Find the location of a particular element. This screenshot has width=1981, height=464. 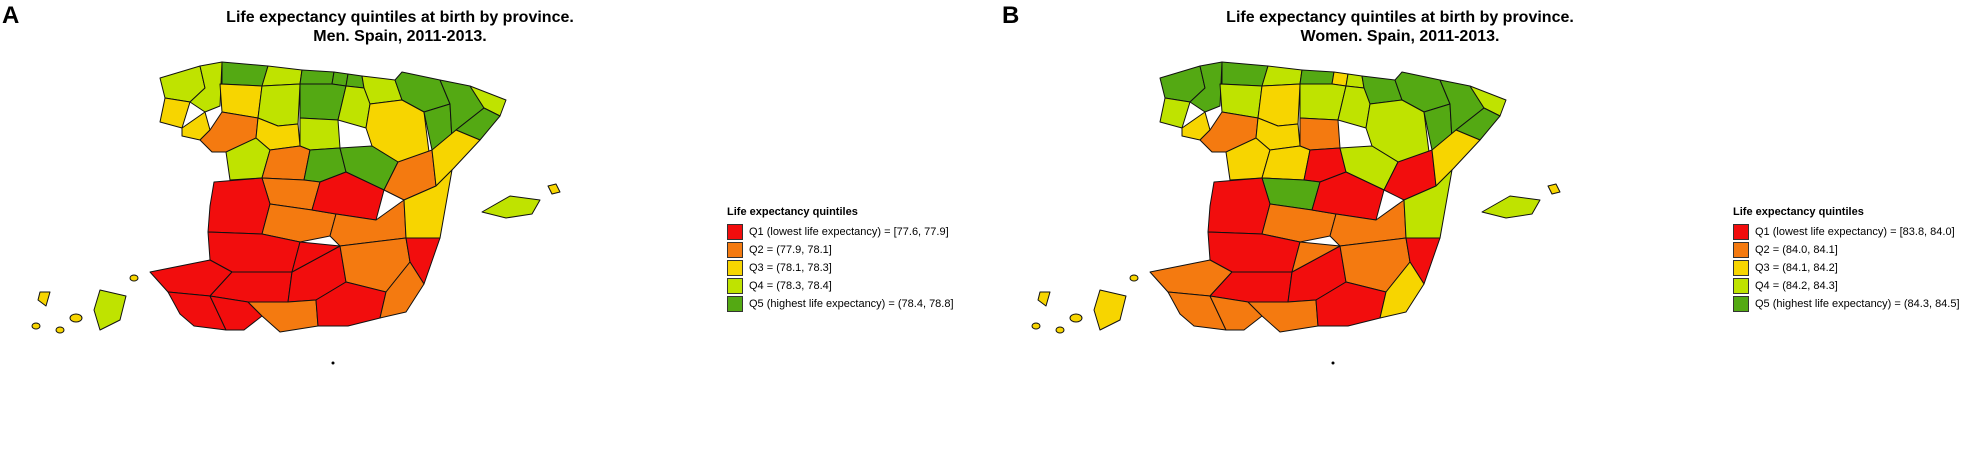

legend-item-q2: Q2 = (77.9, 78.1] is located at coordinates (867, 250).